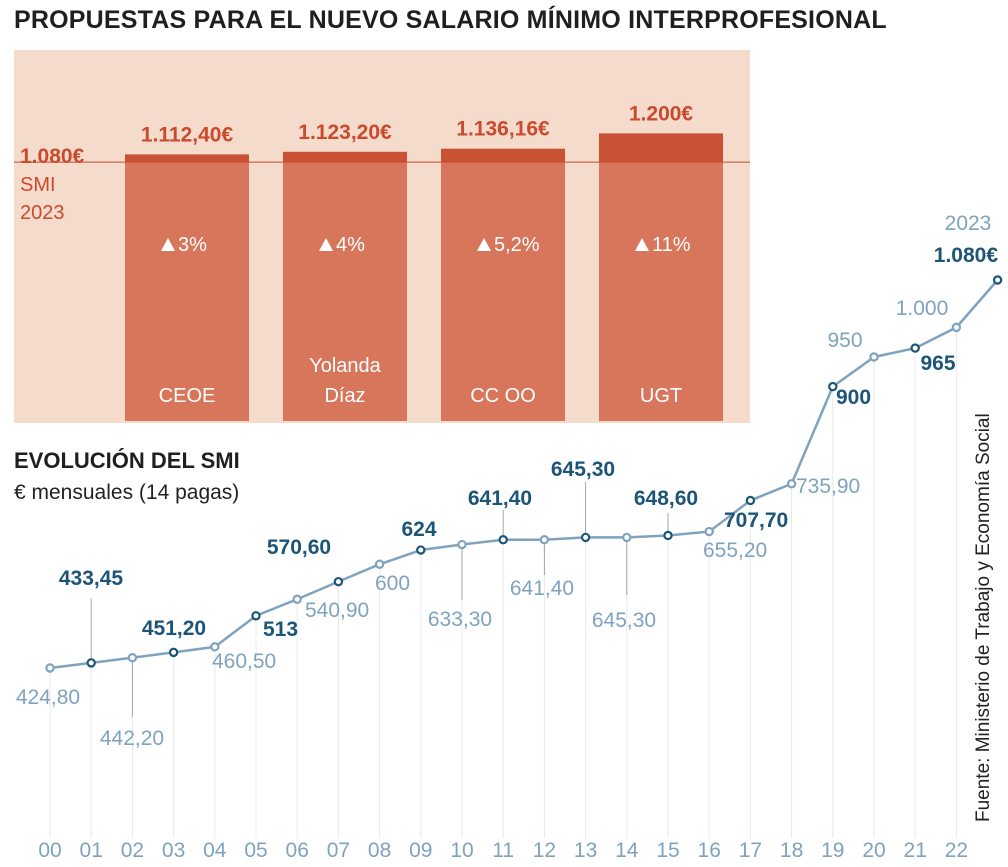 The height and width of the screenshot is (867, 1008). What do you see at coordinates (42, 213) in the screenshot?
I see `reference-label-line2: 2023` at bounding box center [42, 213].